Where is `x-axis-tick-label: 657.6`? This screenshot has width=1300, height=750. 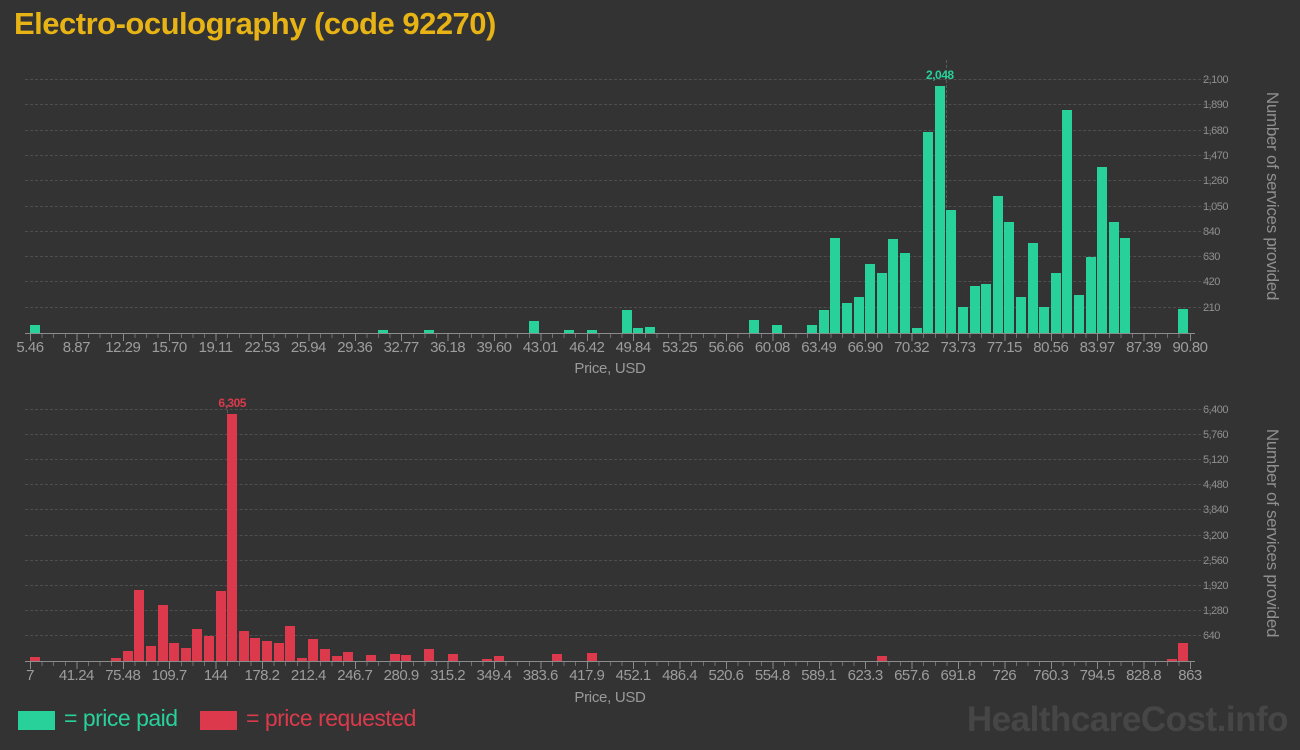
x-axis-tick-label: 657.6 is located at coordinates (912, 675).